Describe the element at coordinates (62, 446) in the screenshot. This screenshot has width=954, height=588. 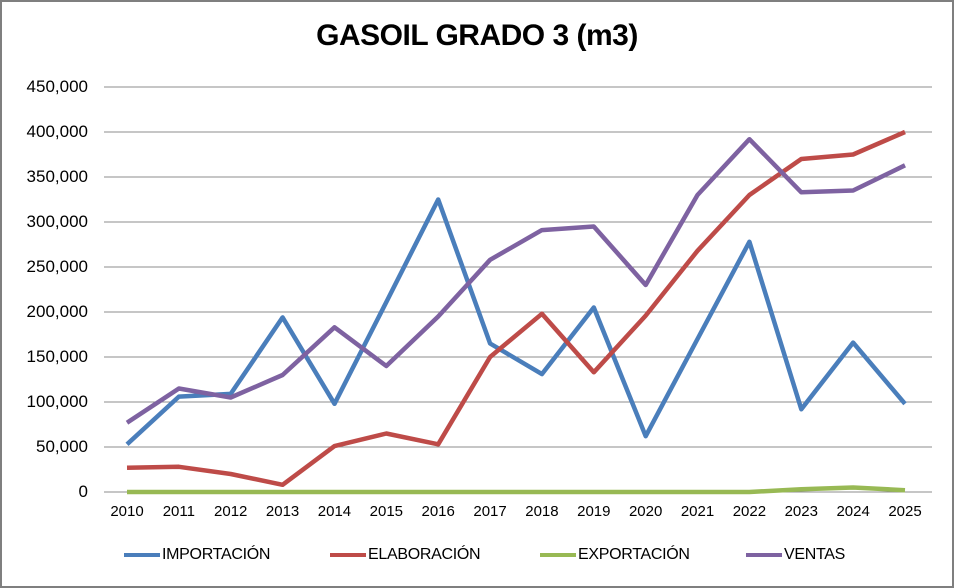
I see `y-axis-label: 50,000` at that location.